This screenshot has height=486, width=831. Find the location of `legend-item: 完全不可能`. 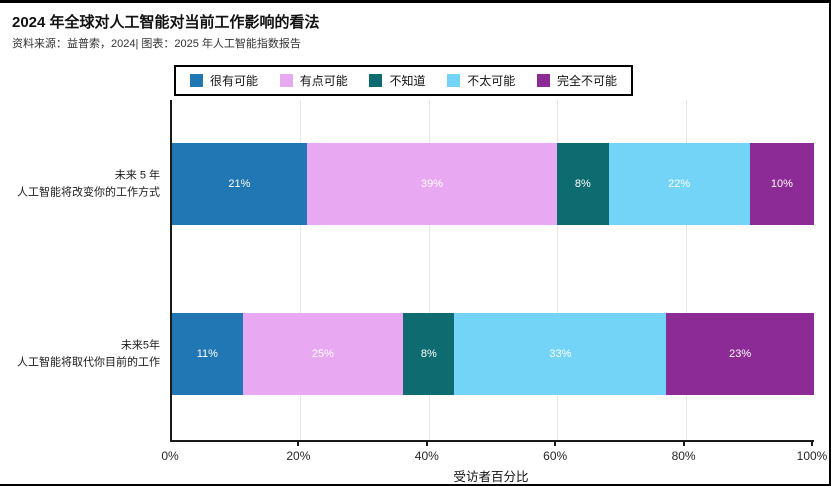

legend-item: 完全不可能 is located at coordinates (576, 80).